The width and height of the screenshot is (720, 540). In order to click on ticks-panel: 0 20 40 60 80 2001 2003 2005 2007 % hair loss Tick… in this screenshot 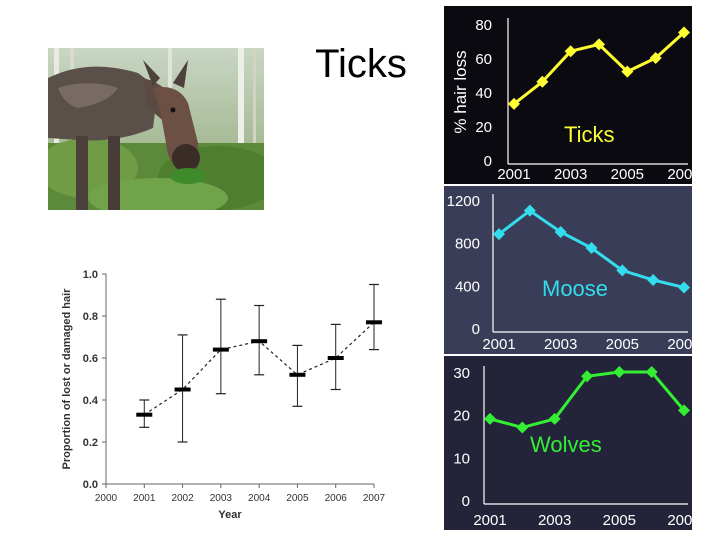, I will do `click(568, 95)`.